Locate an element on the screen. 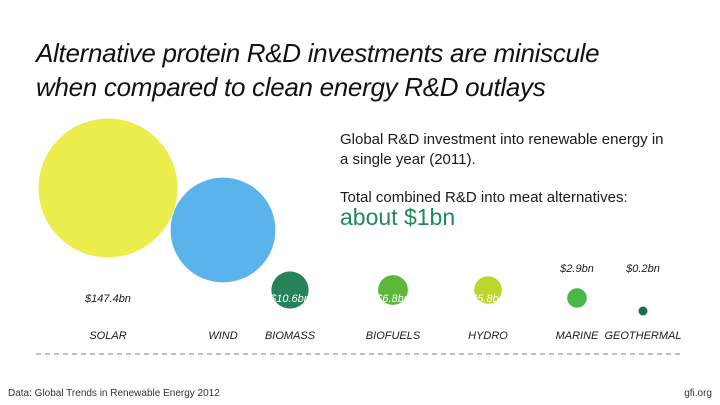 The height and width of the screenshot is (405, 720). bubble-solar is located at coordinates (108, 188).